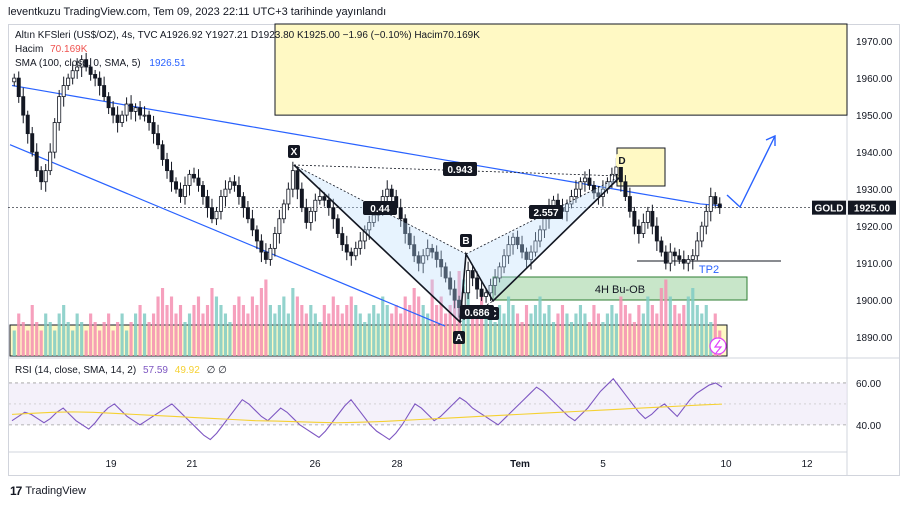 This screenshot has width=908, height=506. I want to click on volume-legend: Hacim 70.169K, so click(51, 49).